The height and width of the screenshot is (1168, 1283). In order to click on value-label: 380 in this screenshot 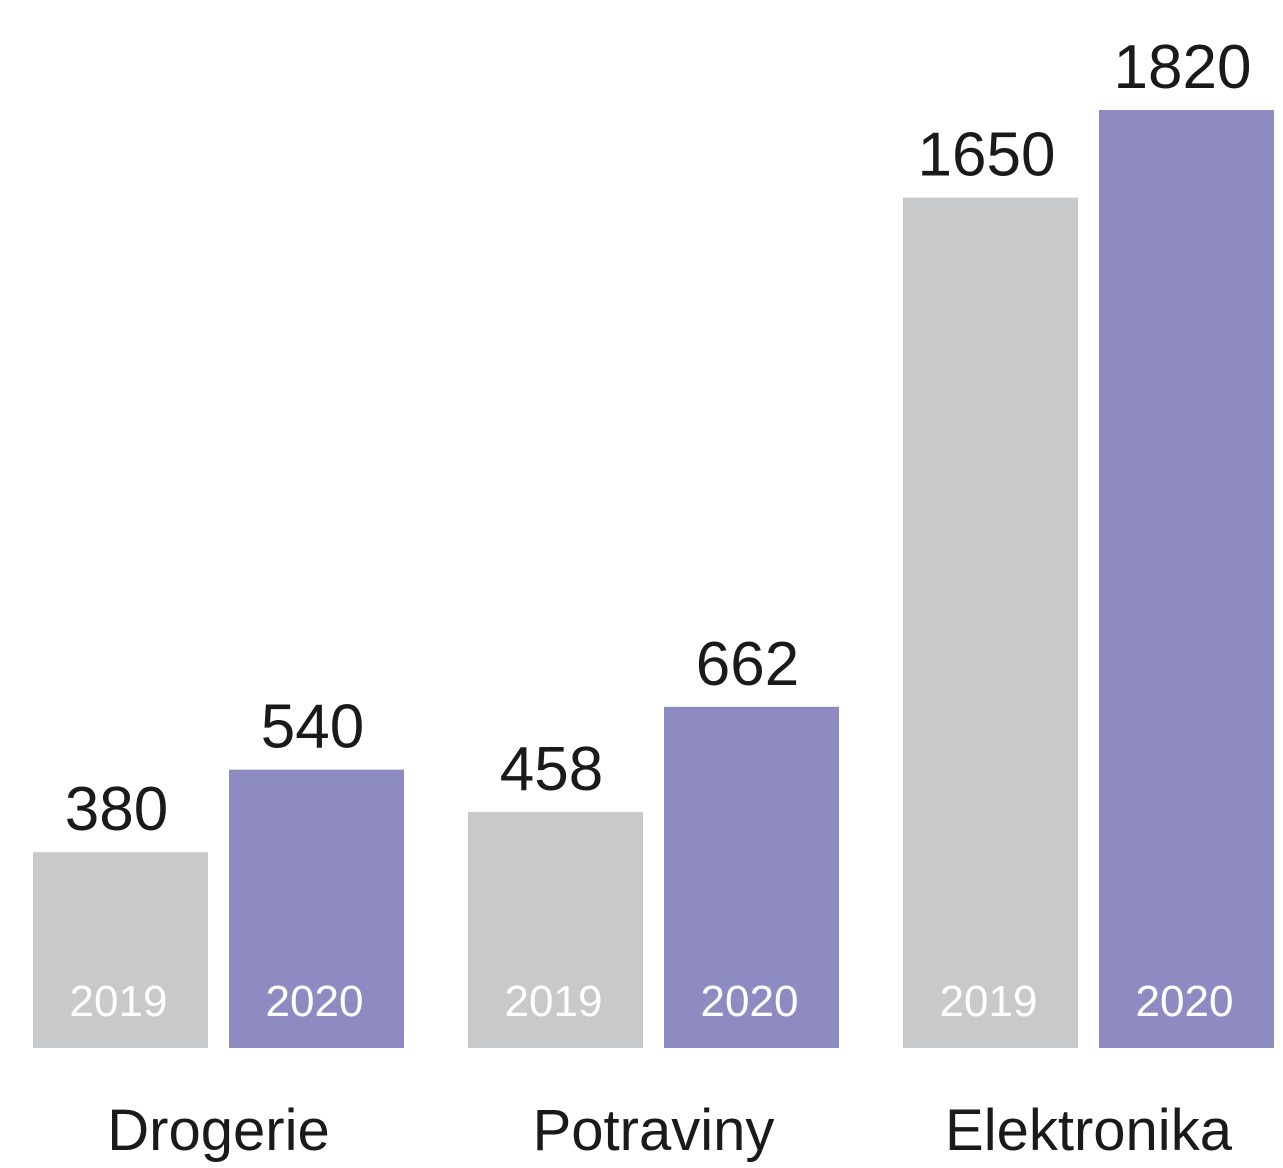, I will do `click(116, 809)`.